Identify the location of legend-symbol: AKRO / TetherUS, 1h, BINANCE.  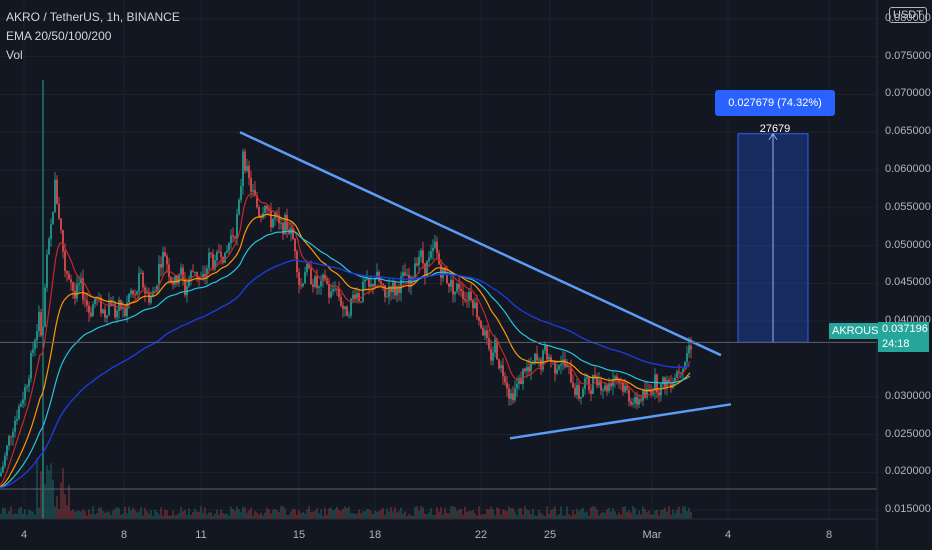
(93, 17).